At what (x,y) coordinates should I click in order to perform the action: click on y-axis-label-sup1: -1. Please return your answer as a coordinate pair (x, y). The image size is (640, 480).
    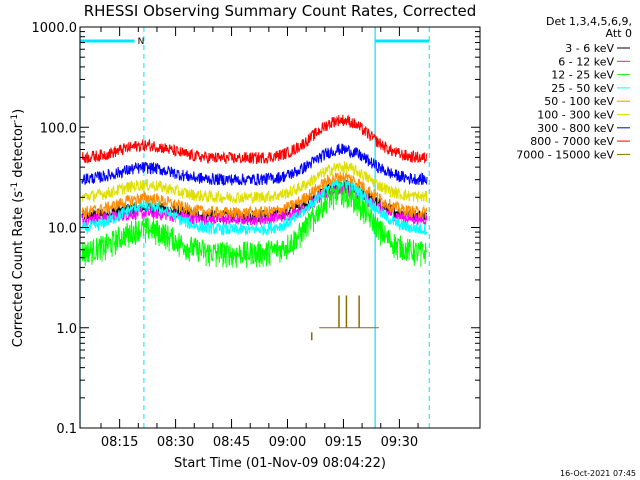
    Looking at the image, I should click on (15, 186).